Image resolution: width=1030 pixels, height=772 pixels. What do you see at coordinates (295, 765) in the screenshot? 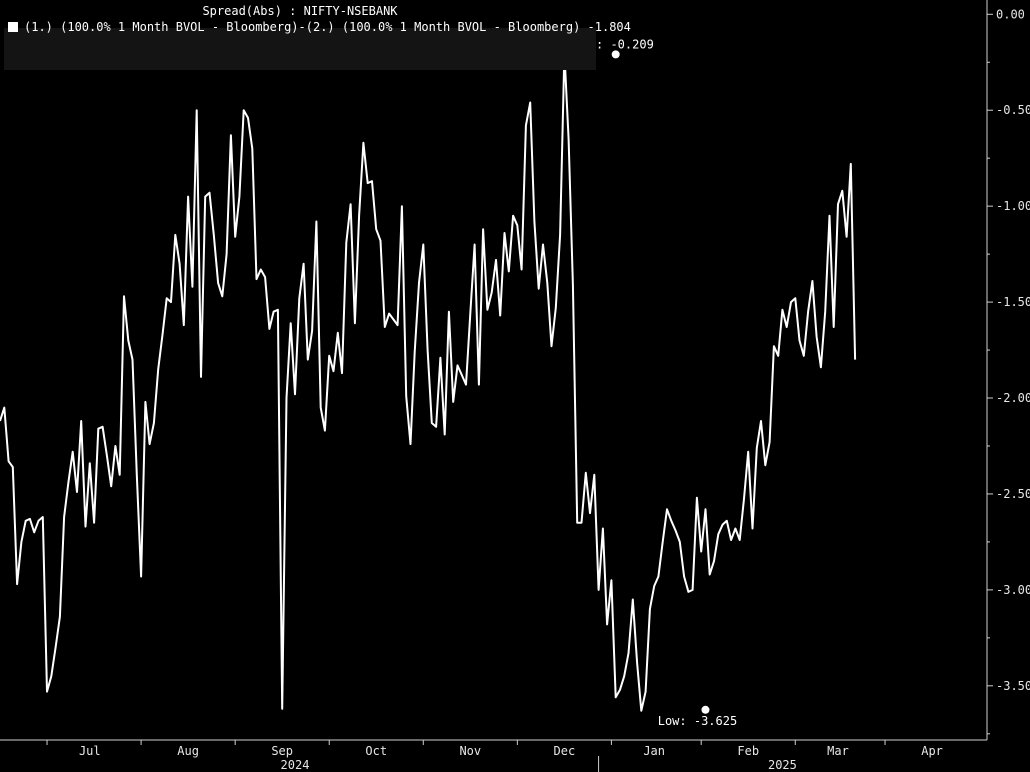
I see `x-year-label: 2024` at bounding box center [295, 765].